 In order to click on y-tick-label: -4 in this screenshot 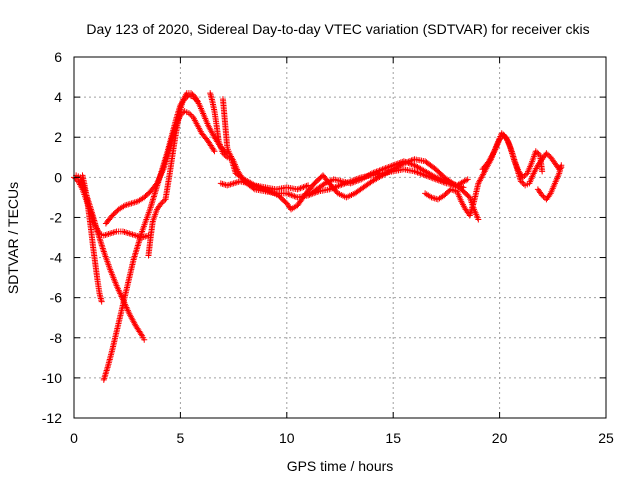, I will do `click(56, 258)`.